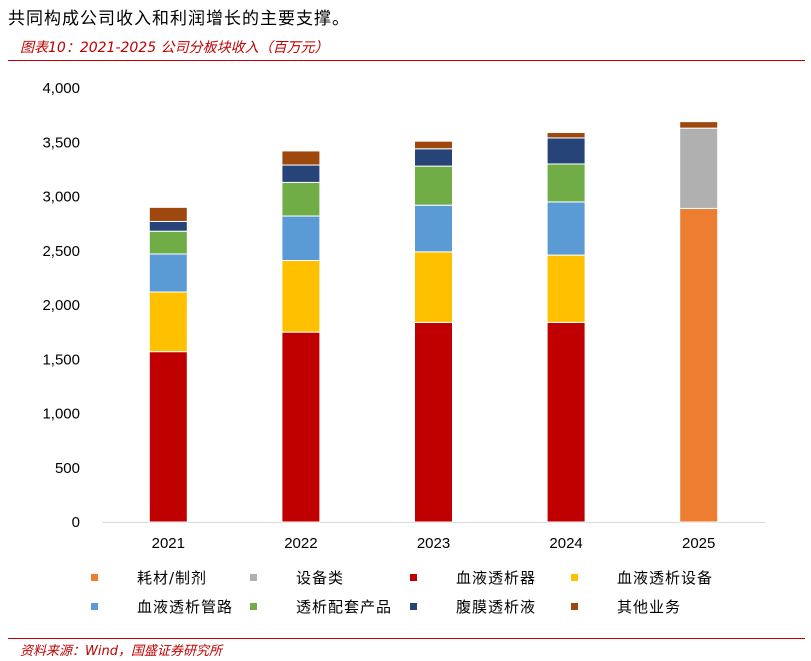 Image resolution: width=811 pixels, height=661 pixels. I want to click on x-tick-label: 2023, so click(433, 543).